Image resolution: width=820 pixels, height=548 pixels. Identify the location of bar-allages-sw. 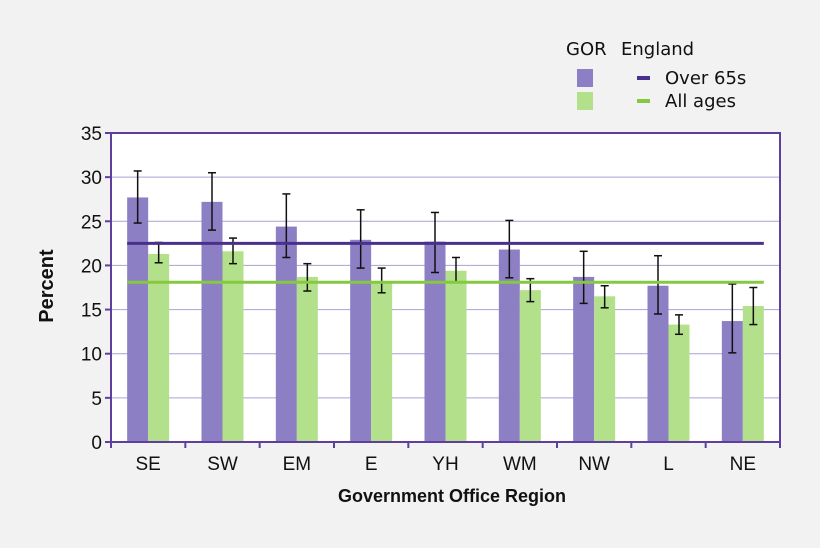
(233, 346).